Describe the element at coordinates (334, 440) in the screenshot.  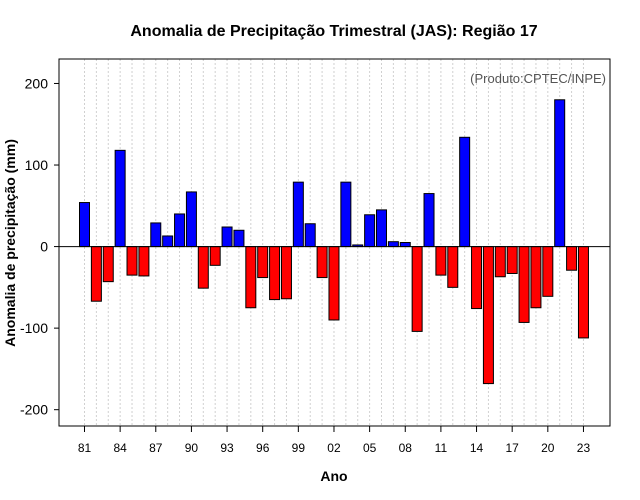
I see `x-axis: 81 84 87 90 93 96 99 02 05 08 11 14 17 20 23` at that location.